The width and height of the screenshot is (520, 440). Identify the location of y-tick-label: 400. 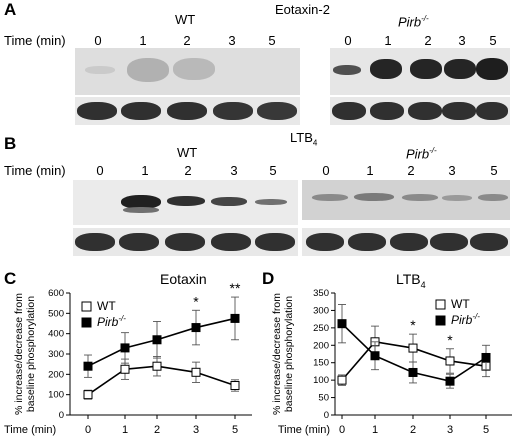
(56, 334).